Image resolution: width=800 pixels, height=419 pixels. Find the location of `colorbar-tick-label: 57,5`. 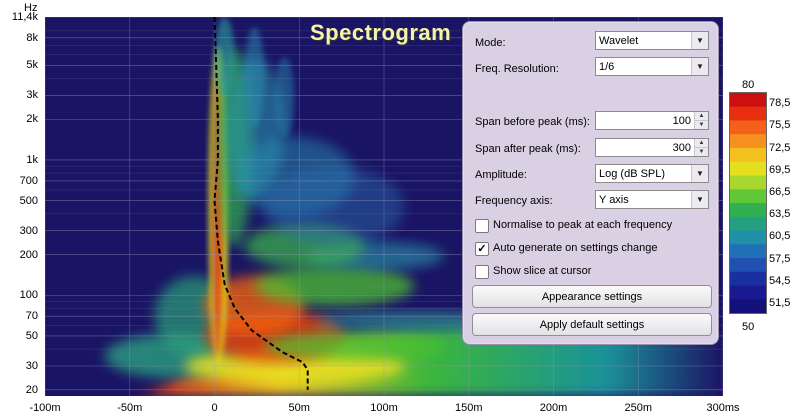

colorbar-tick-label: 57,5 is located at coordinates (780, 258).